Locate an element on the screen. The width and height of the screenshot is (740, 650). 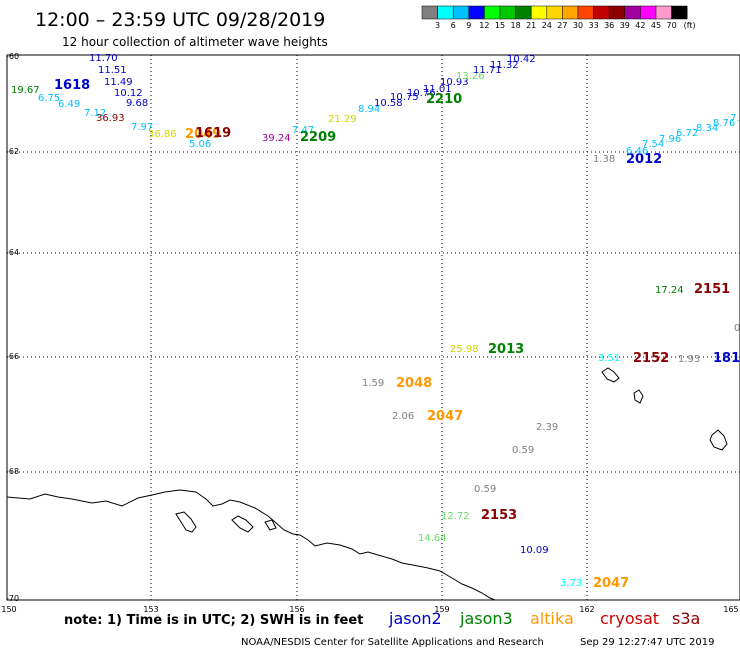
lon-label-150: 150 is located at coordinates (8, 609).